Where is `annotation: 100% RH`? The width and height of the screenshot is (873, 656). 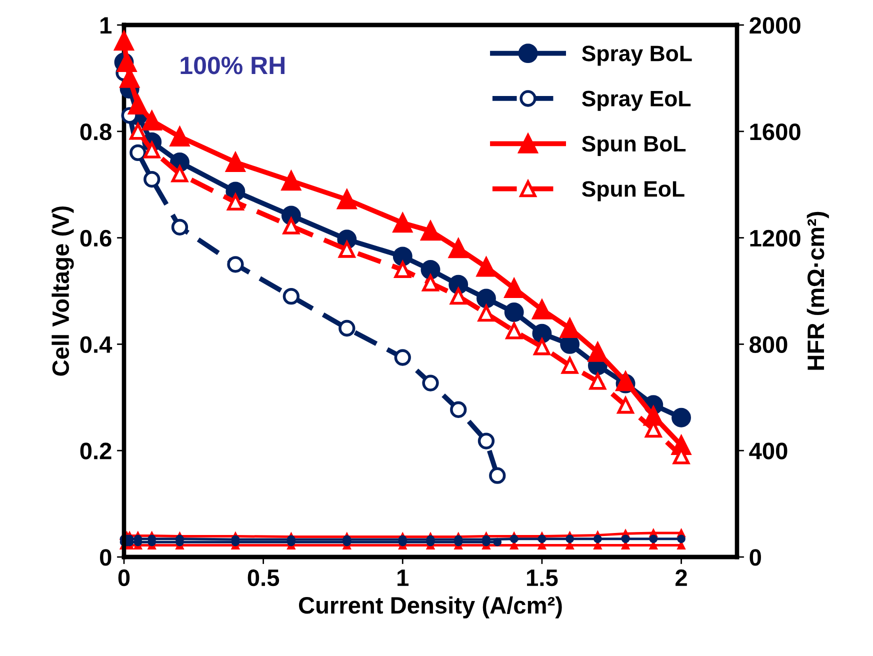
annotation: 100% RH is located at coordinates (232, 65).